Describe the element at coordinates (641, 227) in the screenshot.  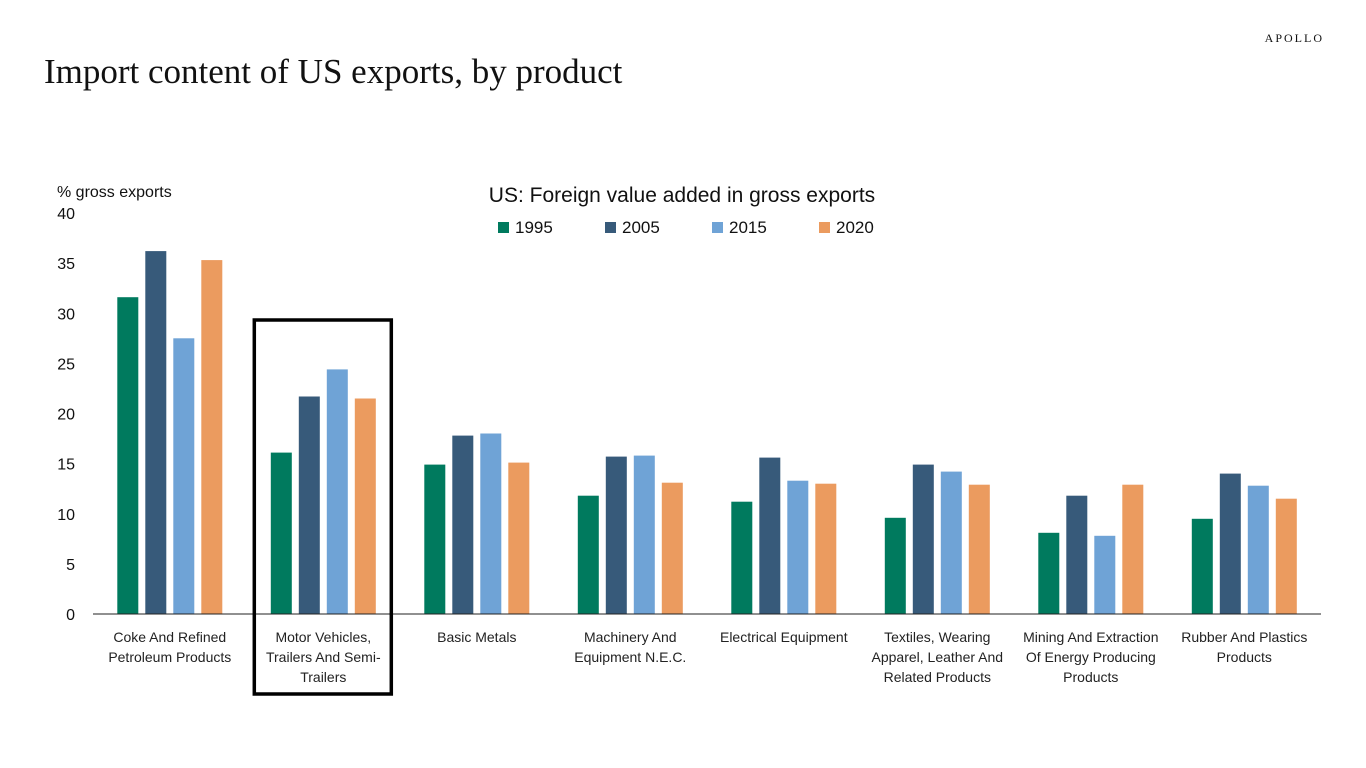
I see `legend-label-2005: 2005` at that location.